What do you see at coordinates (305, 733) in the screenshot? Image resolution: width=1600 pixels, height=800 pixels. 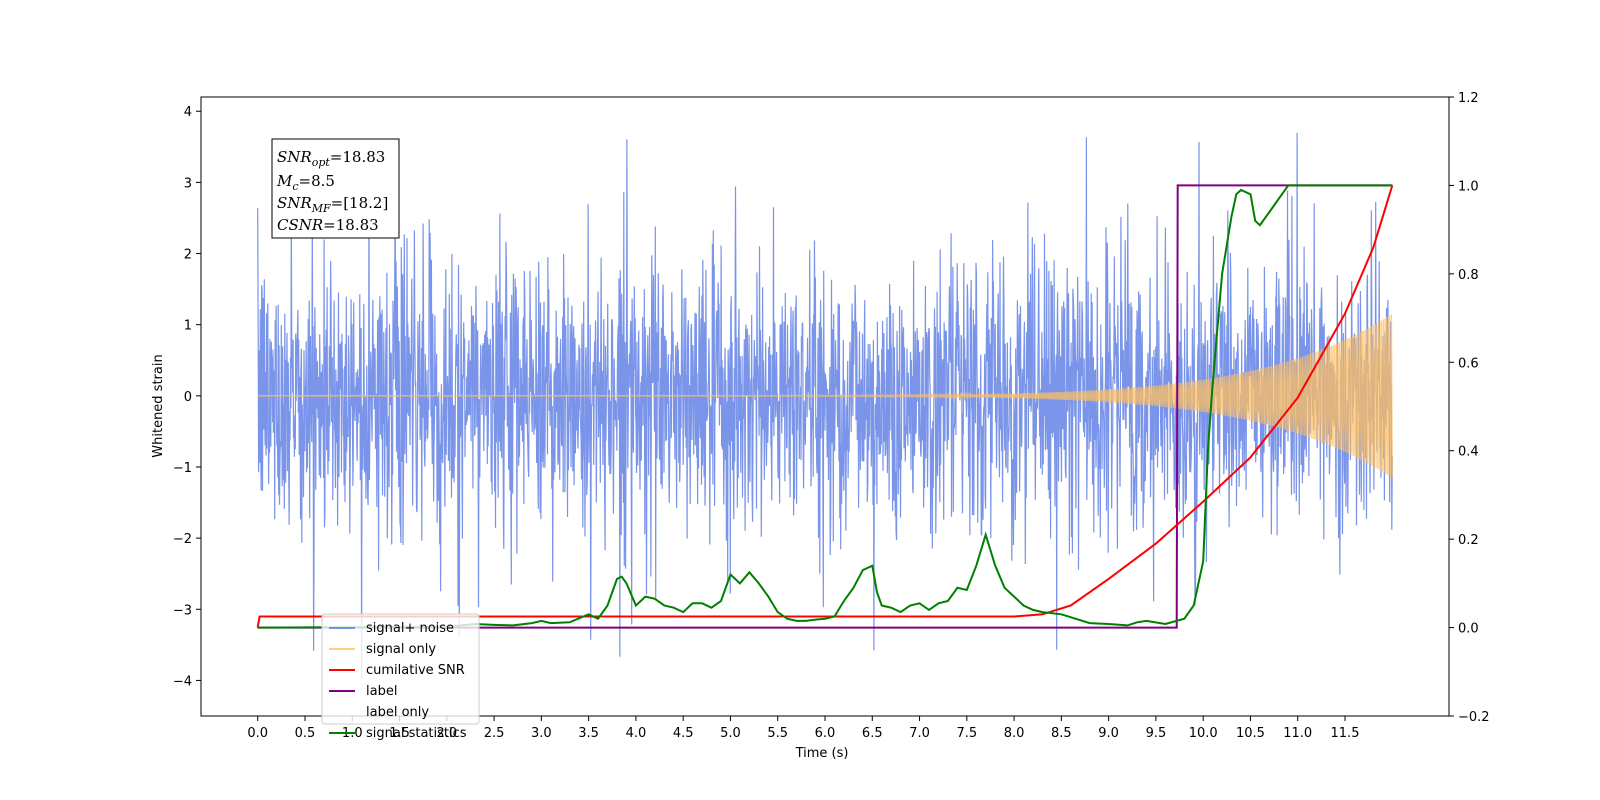 I see `x-tick-label: 0.5` at bounding box center [305, 733].